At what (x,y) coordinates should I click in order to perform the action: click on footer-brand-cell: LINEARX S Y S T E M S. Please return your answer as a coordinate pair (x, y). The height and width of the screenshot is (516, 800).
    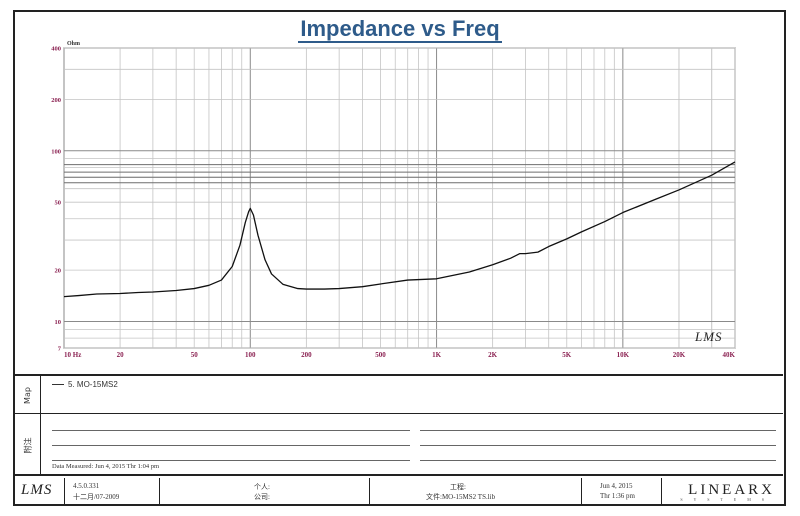
    Looking at the image, I should click on (722, 491).